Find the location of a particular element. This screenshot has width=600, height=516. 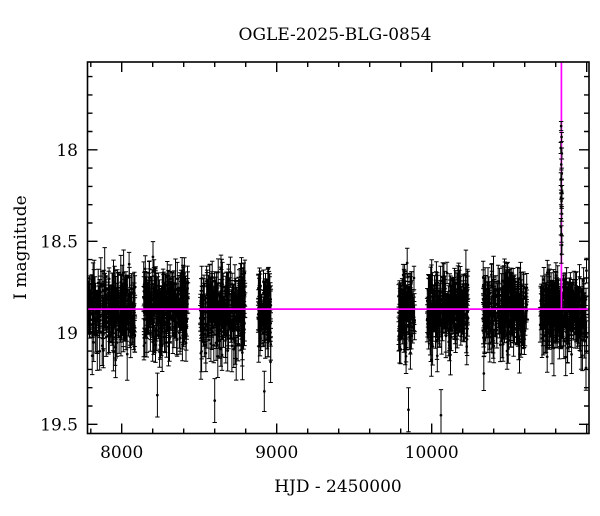

y-axis-label: I magnitude is located at coordinates (21, 247).